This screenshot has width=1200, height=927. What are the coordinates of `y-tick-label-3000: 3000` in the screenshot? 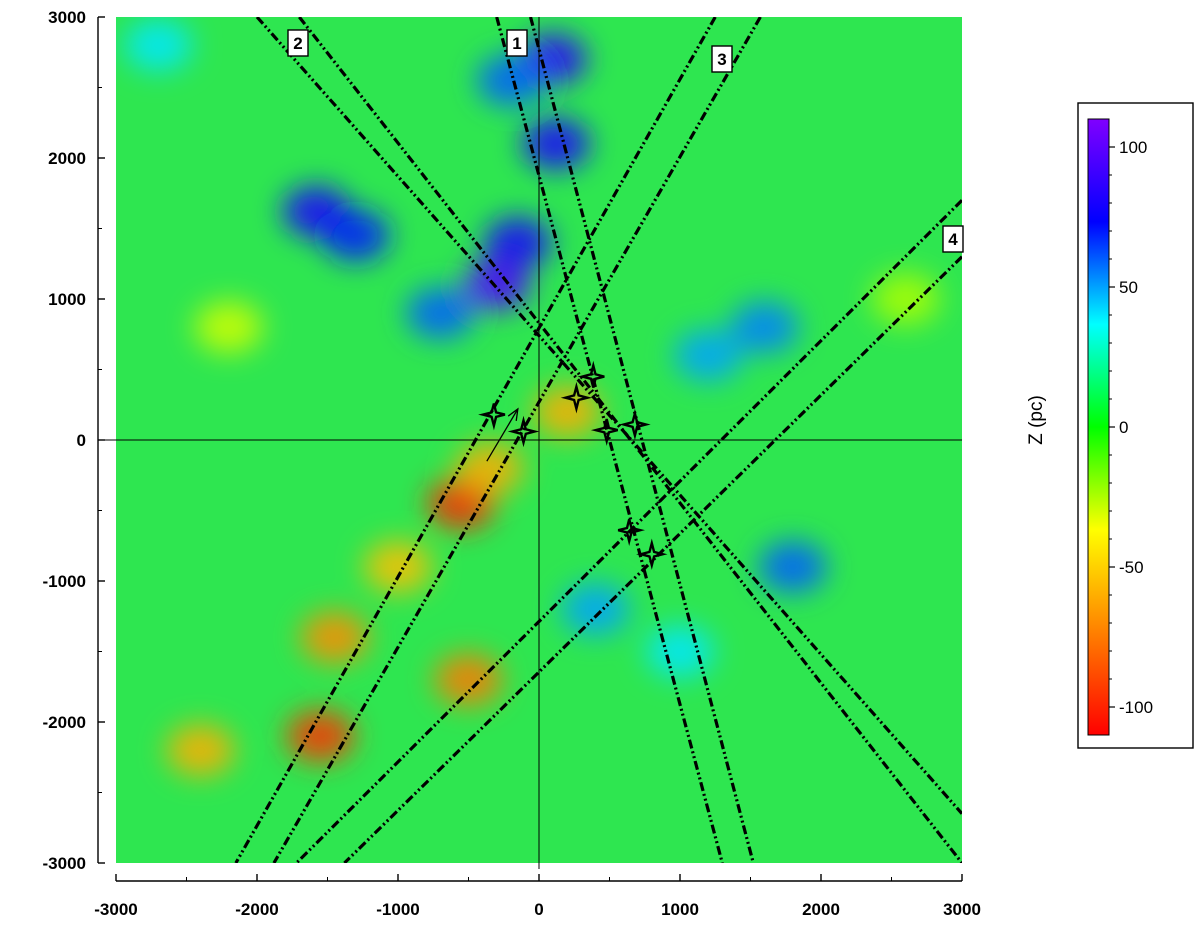 It's located at (67, 17).